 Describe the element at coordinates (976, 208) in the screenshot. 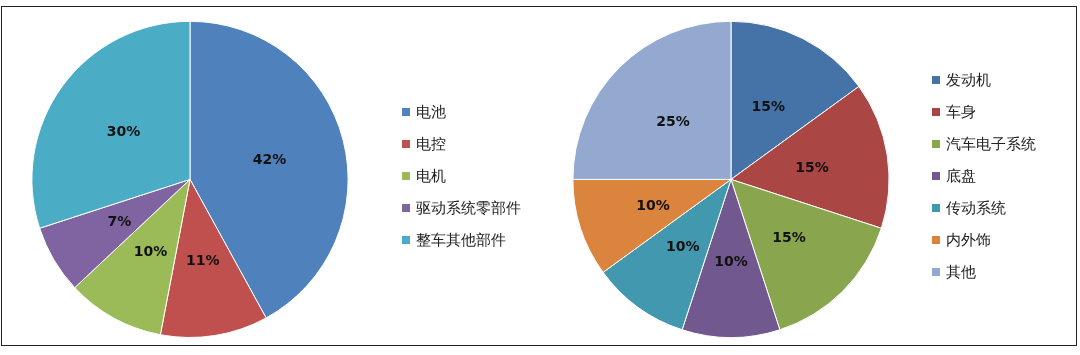

I see `legend-label: 传动系统` at that location.